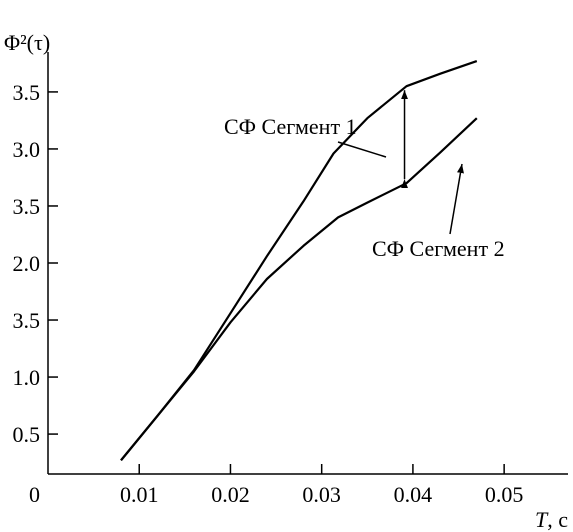 This screenshot has width=573, height=532. I want to click on x-tick-label: 0.02, so click(230, 494).